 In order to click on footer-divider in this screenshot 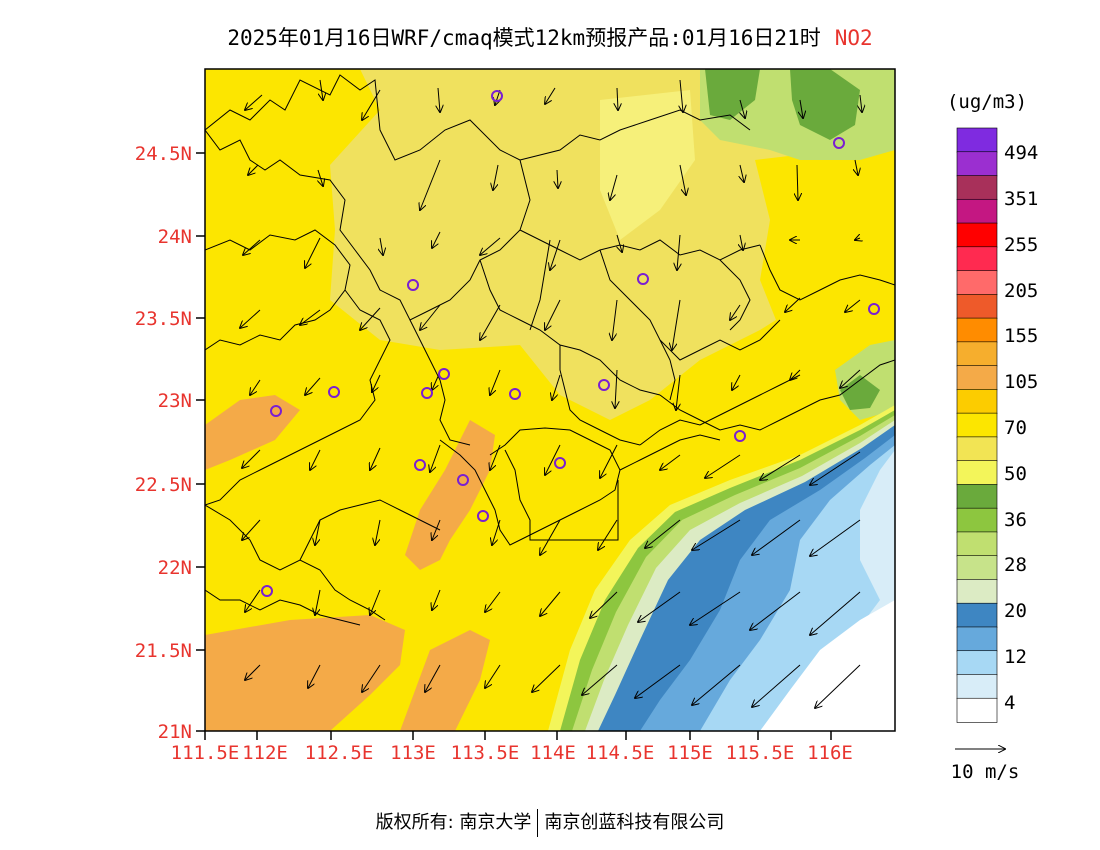, I will do `click(538, 823)`.